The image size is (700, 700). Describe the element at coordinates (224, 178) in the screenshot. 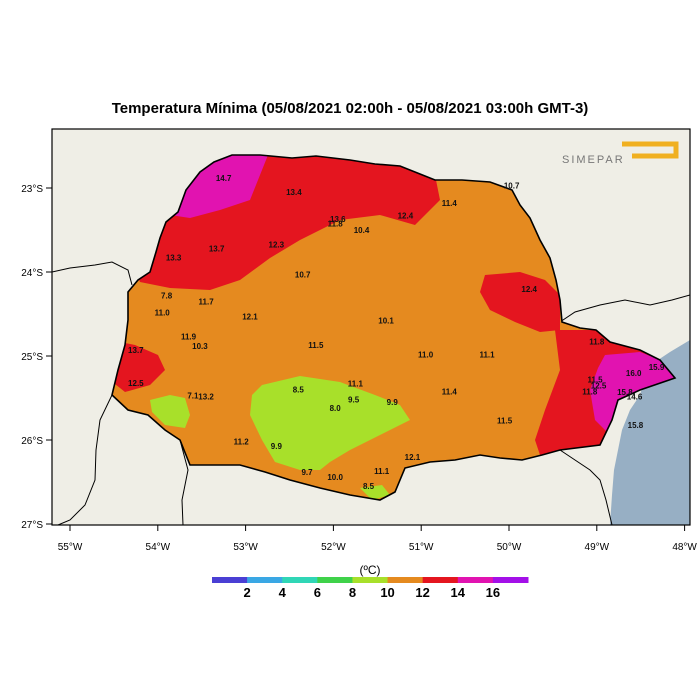

I see `station-value: 14.7` at that location.